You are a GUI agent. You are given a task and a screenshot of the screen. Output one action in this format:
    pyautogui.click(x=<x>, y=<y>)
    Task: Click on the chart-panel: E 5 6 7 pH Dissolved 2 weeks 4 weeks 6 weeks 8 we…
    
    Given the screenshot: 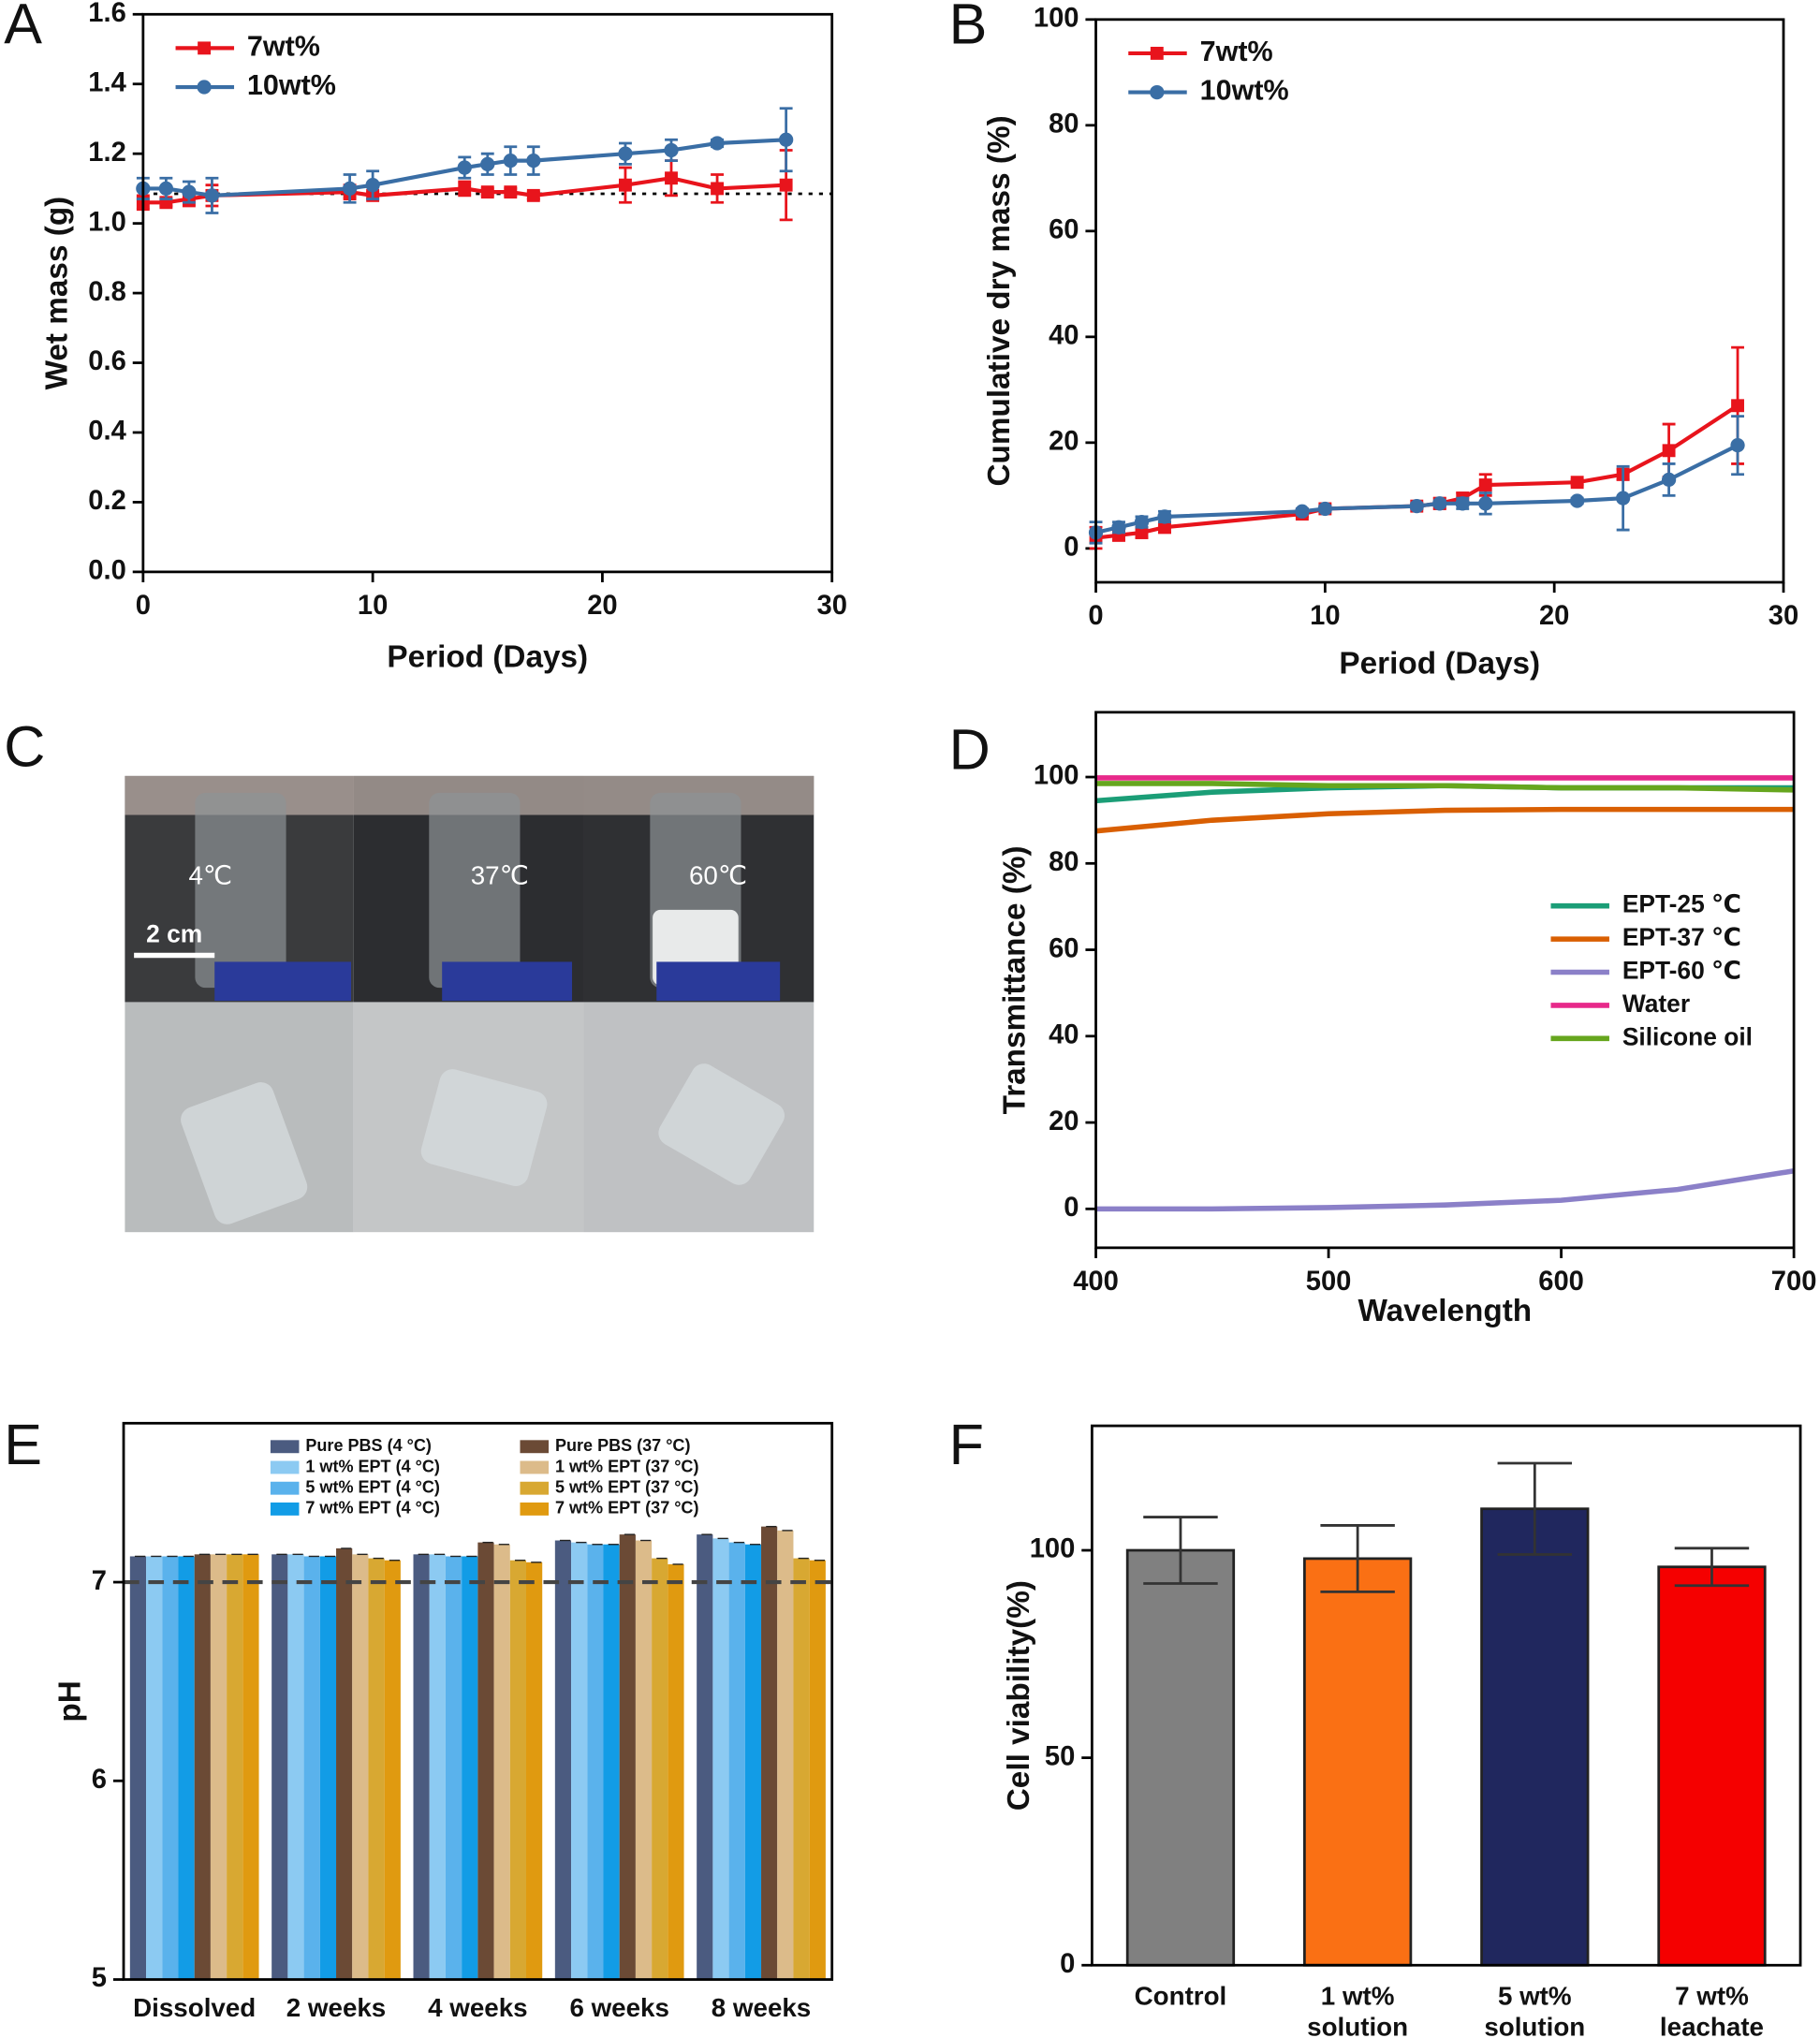 What is the action you would take?
    pyautogui.click(x=419, y=1718)
    